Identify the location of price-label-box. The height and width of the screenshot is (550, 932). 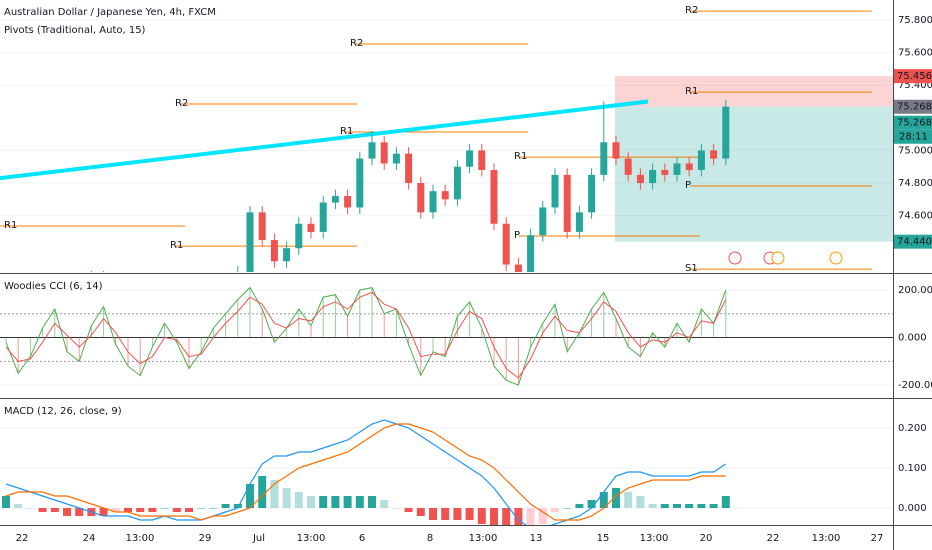
(913, 106).